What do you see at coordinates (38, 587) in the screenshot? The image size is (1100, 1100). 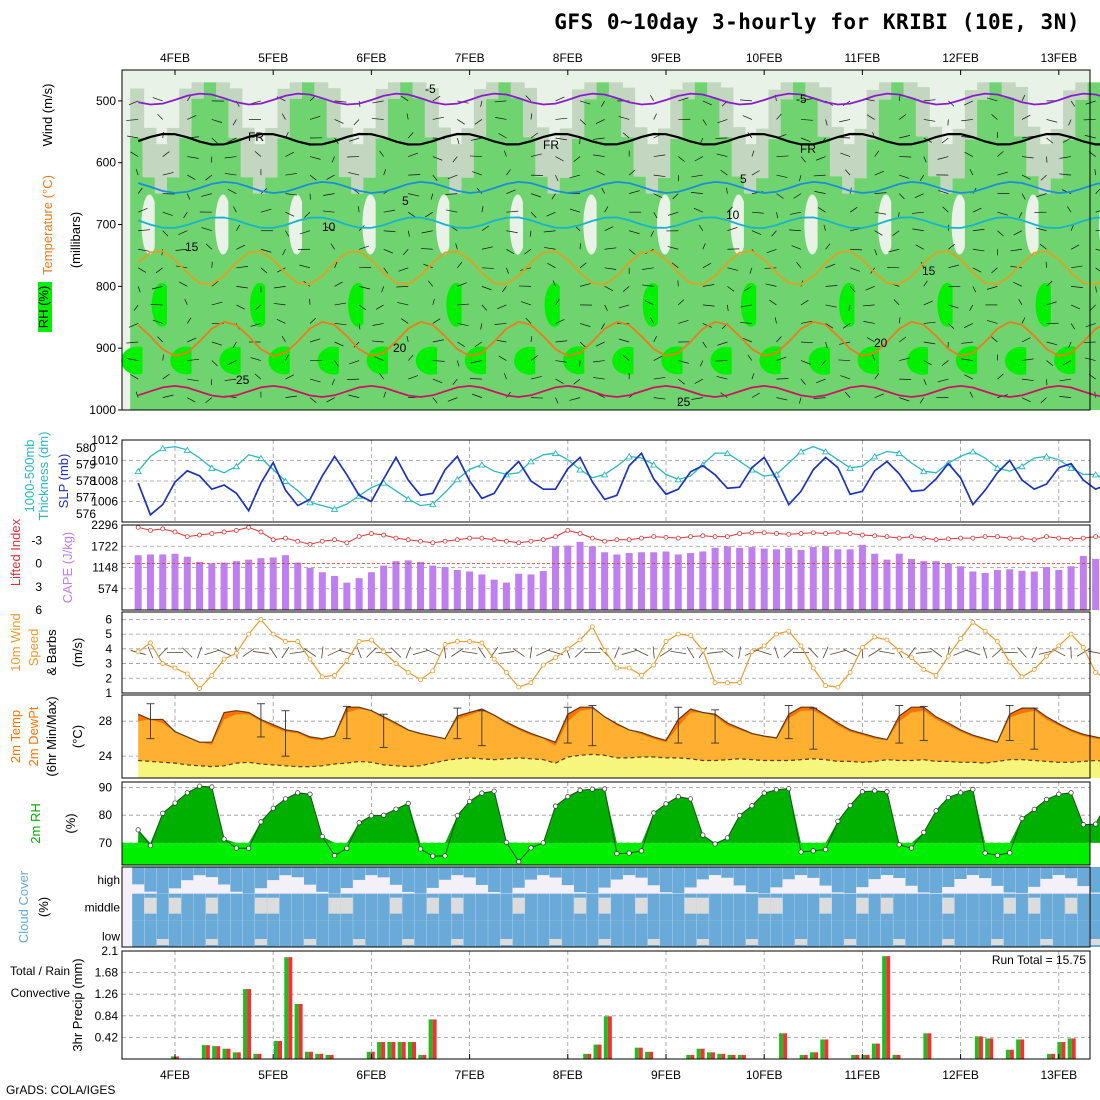 I see `lifted-index-tick-label: 3` at bounding box center [38, 587].